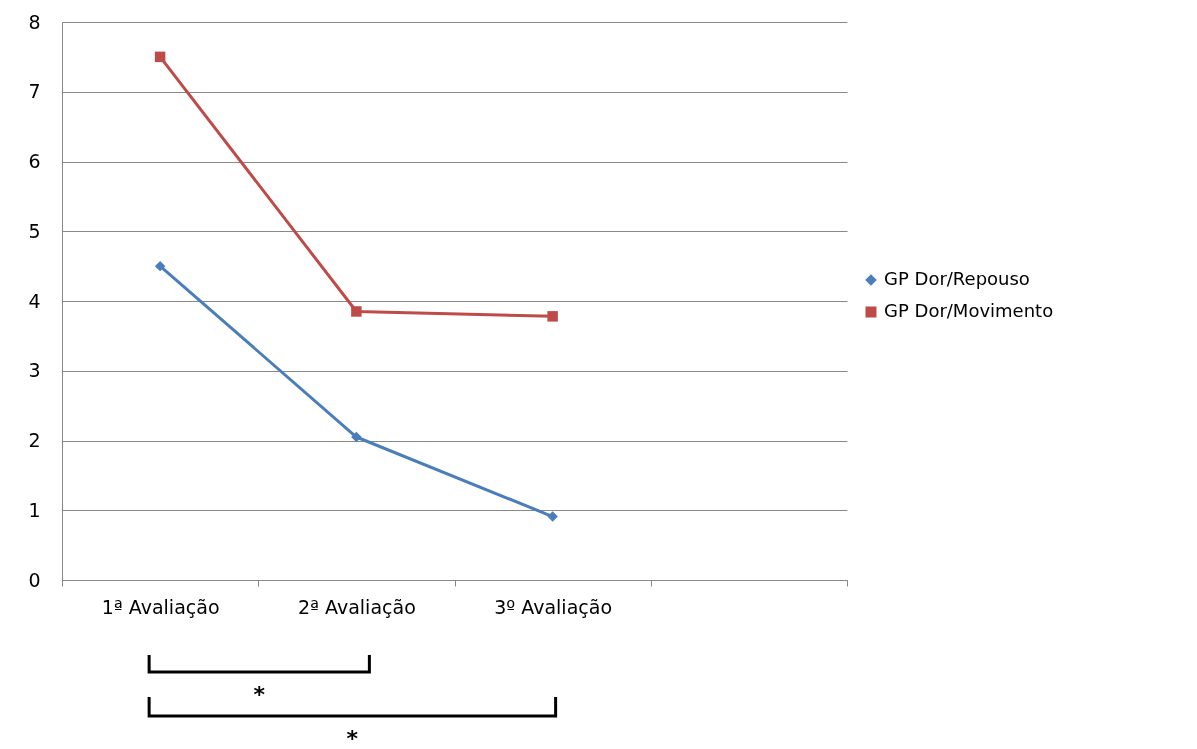 Image resolution: width=1197 pixels, height=749 pixels. Describe the element at coordinates (34, 370) in the screenshot. I see `y-tick-label: 3` at that location.